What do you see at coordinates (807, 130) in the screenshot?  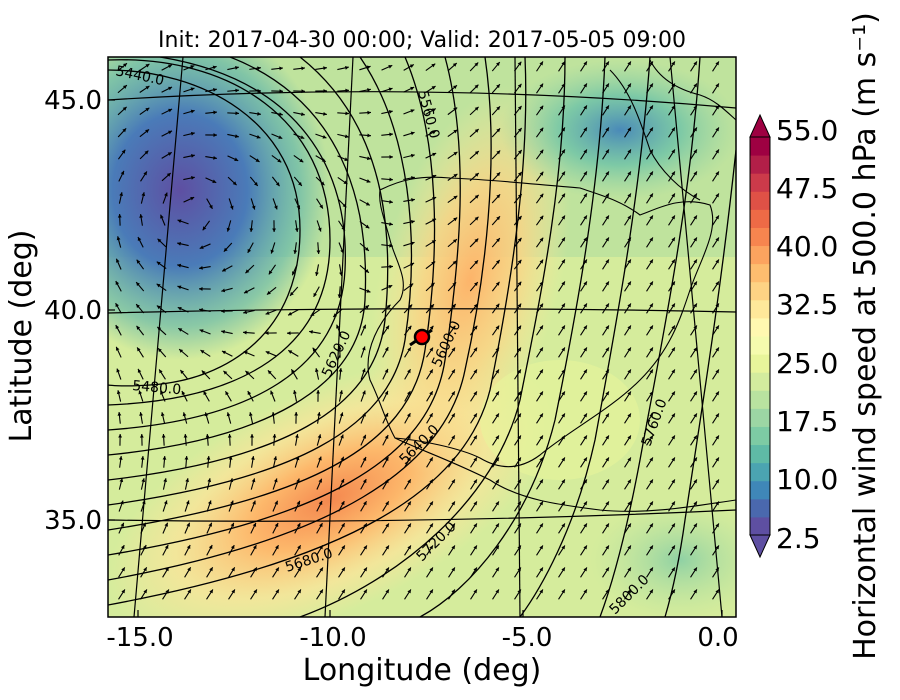 I see `colorbar-tick-label: 55.0` at bounding box center [807, 130].